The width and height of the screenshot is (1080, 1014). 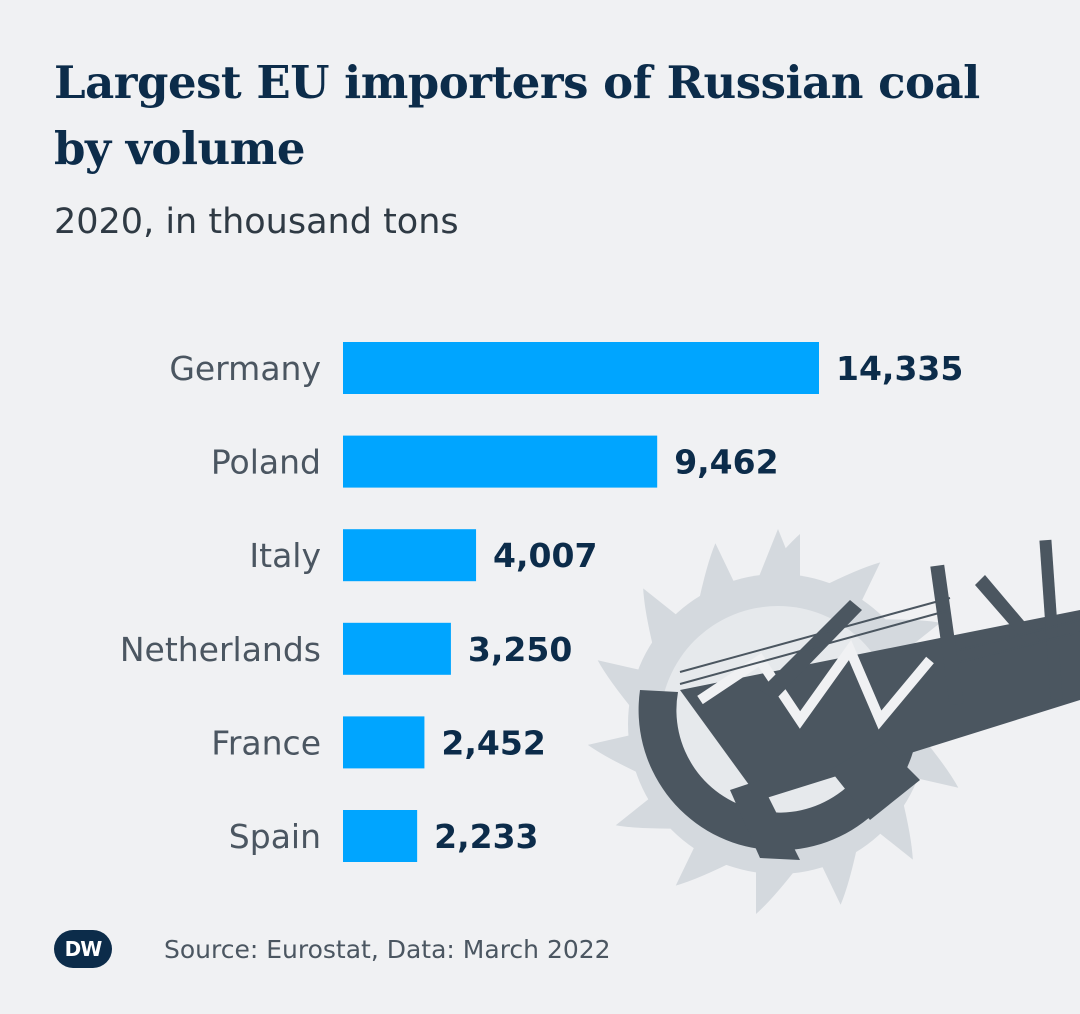 What do you see at coordinates (726, 462) in the screenshot?
I see `value-label: 9,462` at bounding box center [726, 462].